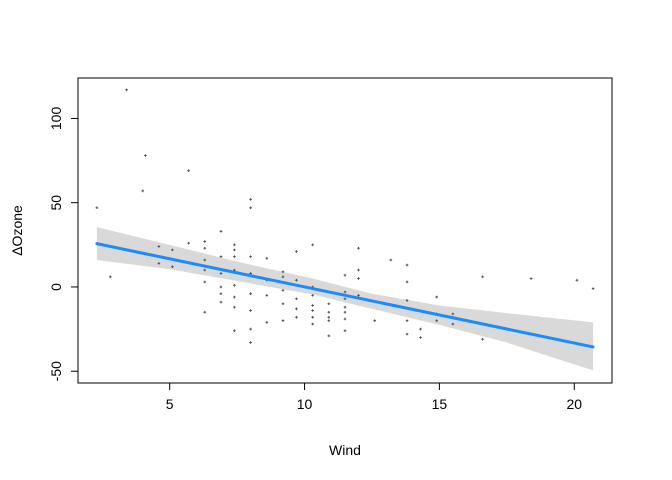 This screenshot has width=672, height=480. Describe the element at coordinates (440, 404) in the screenshot. I see `x-tick-label: 15` at that location.